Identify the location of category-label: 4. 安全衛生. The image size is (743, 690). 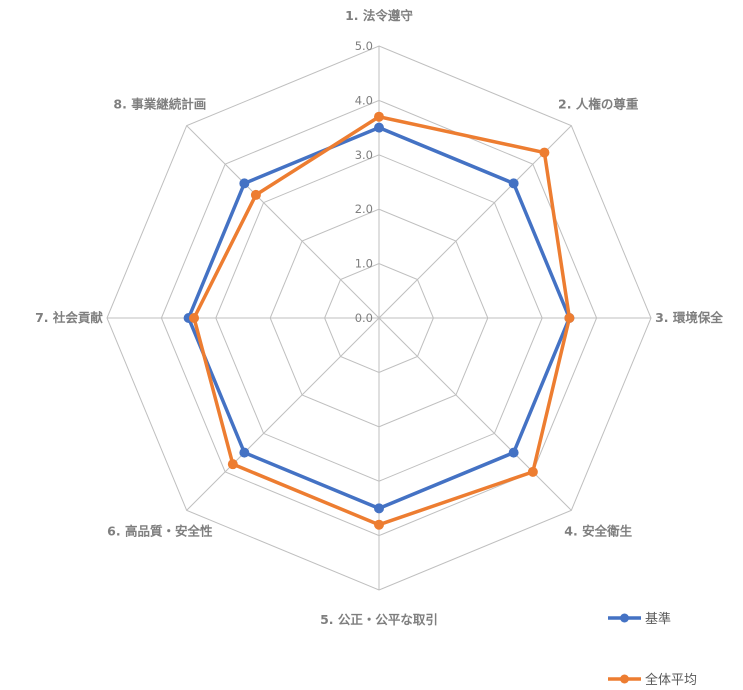
(598, 531).